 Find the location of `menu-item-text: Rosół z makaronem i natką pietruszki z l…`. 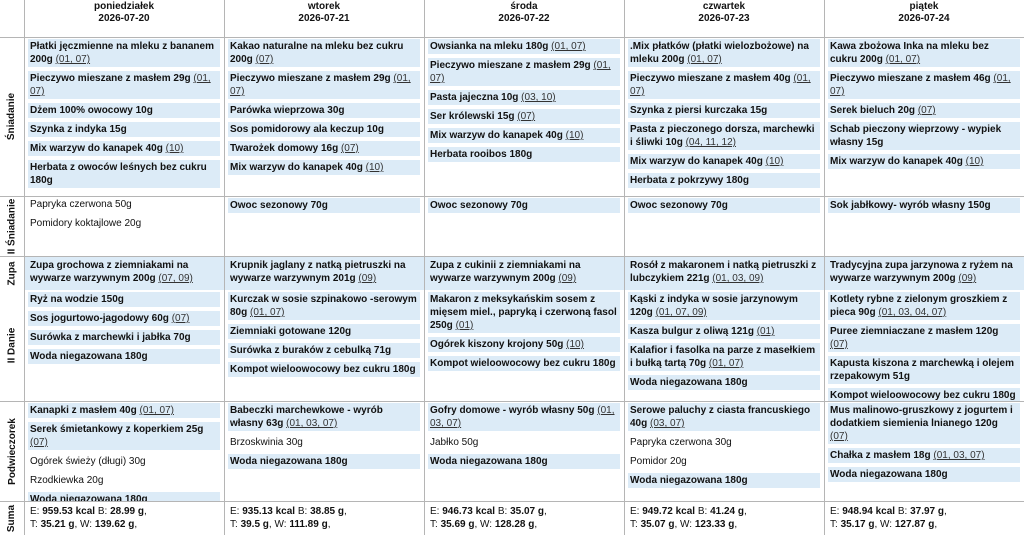

menu-item-text: Rosół z makaronem i natką pietruszki z l… is located at coordinates (723, 272).